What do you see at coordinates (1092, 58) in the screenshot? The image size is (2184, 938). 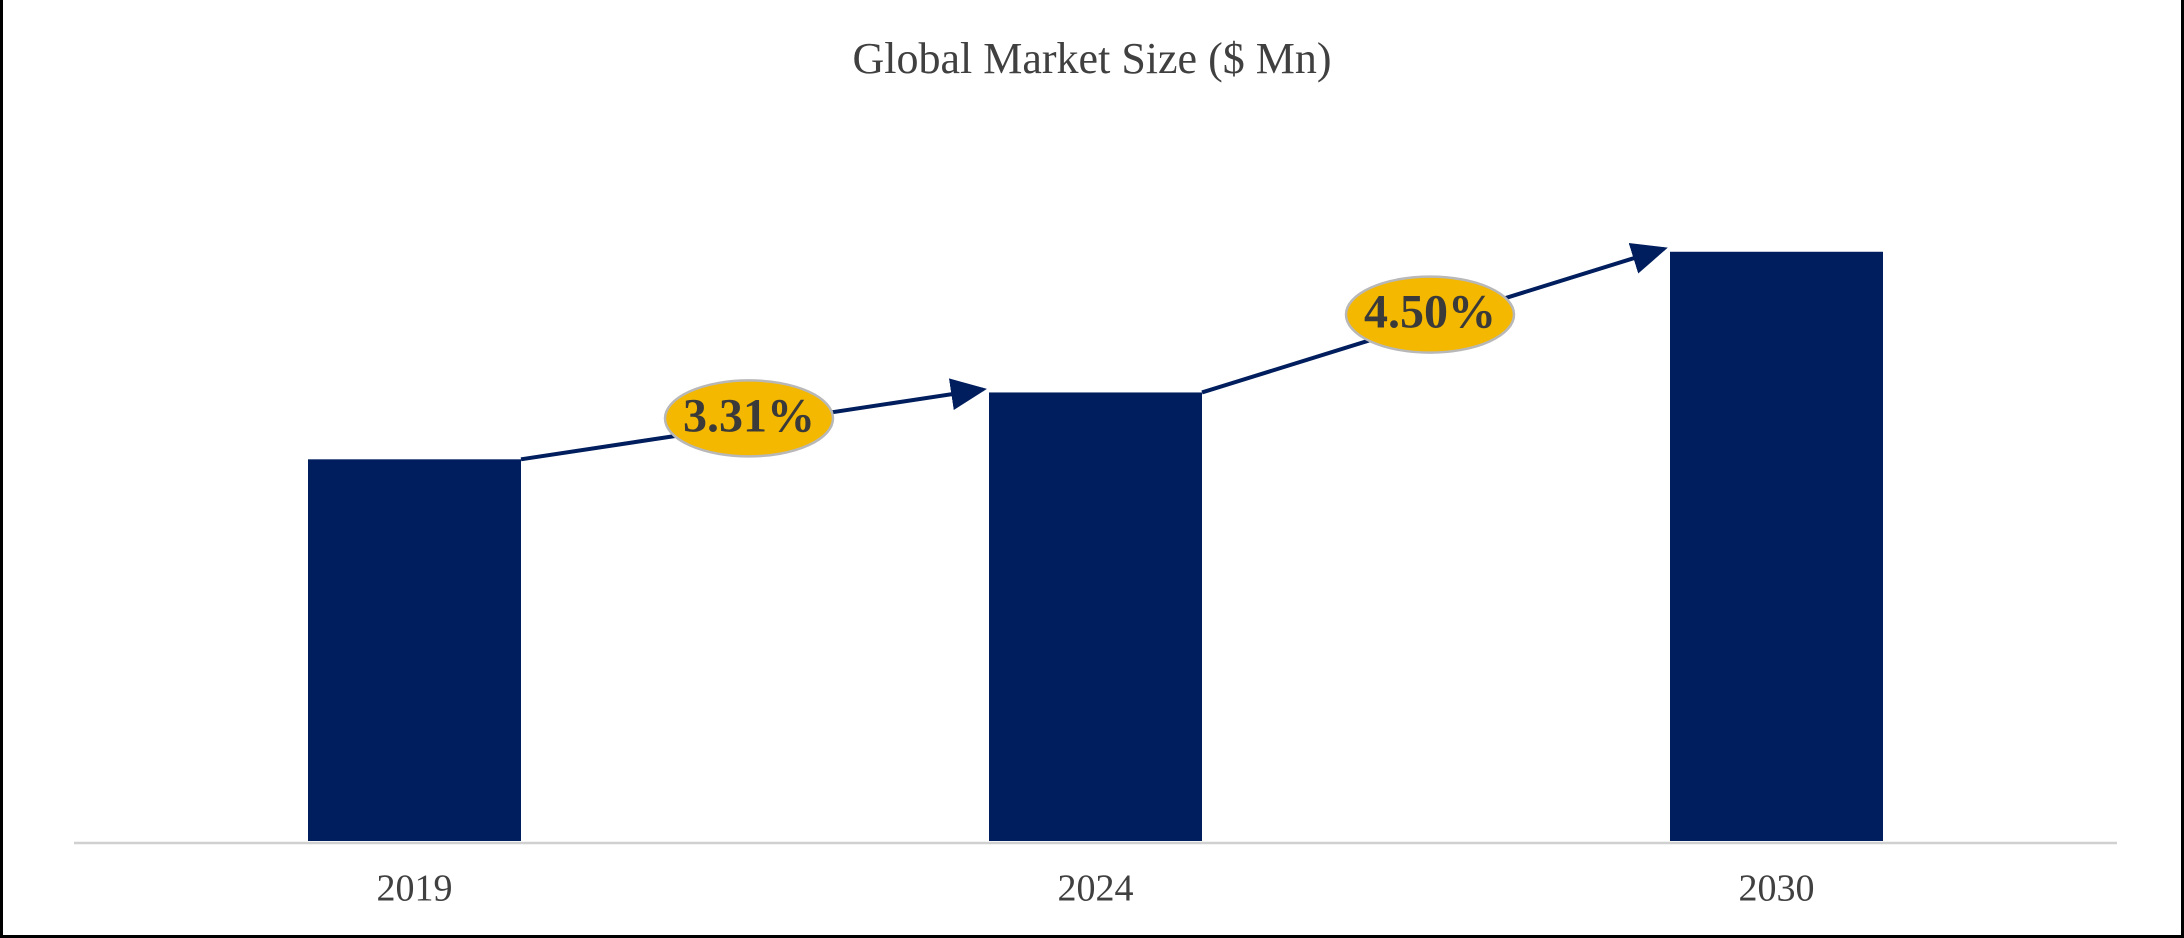 I see `chart-title: Global Market Size ($ Mn)` at bounding box center [1092, 58].